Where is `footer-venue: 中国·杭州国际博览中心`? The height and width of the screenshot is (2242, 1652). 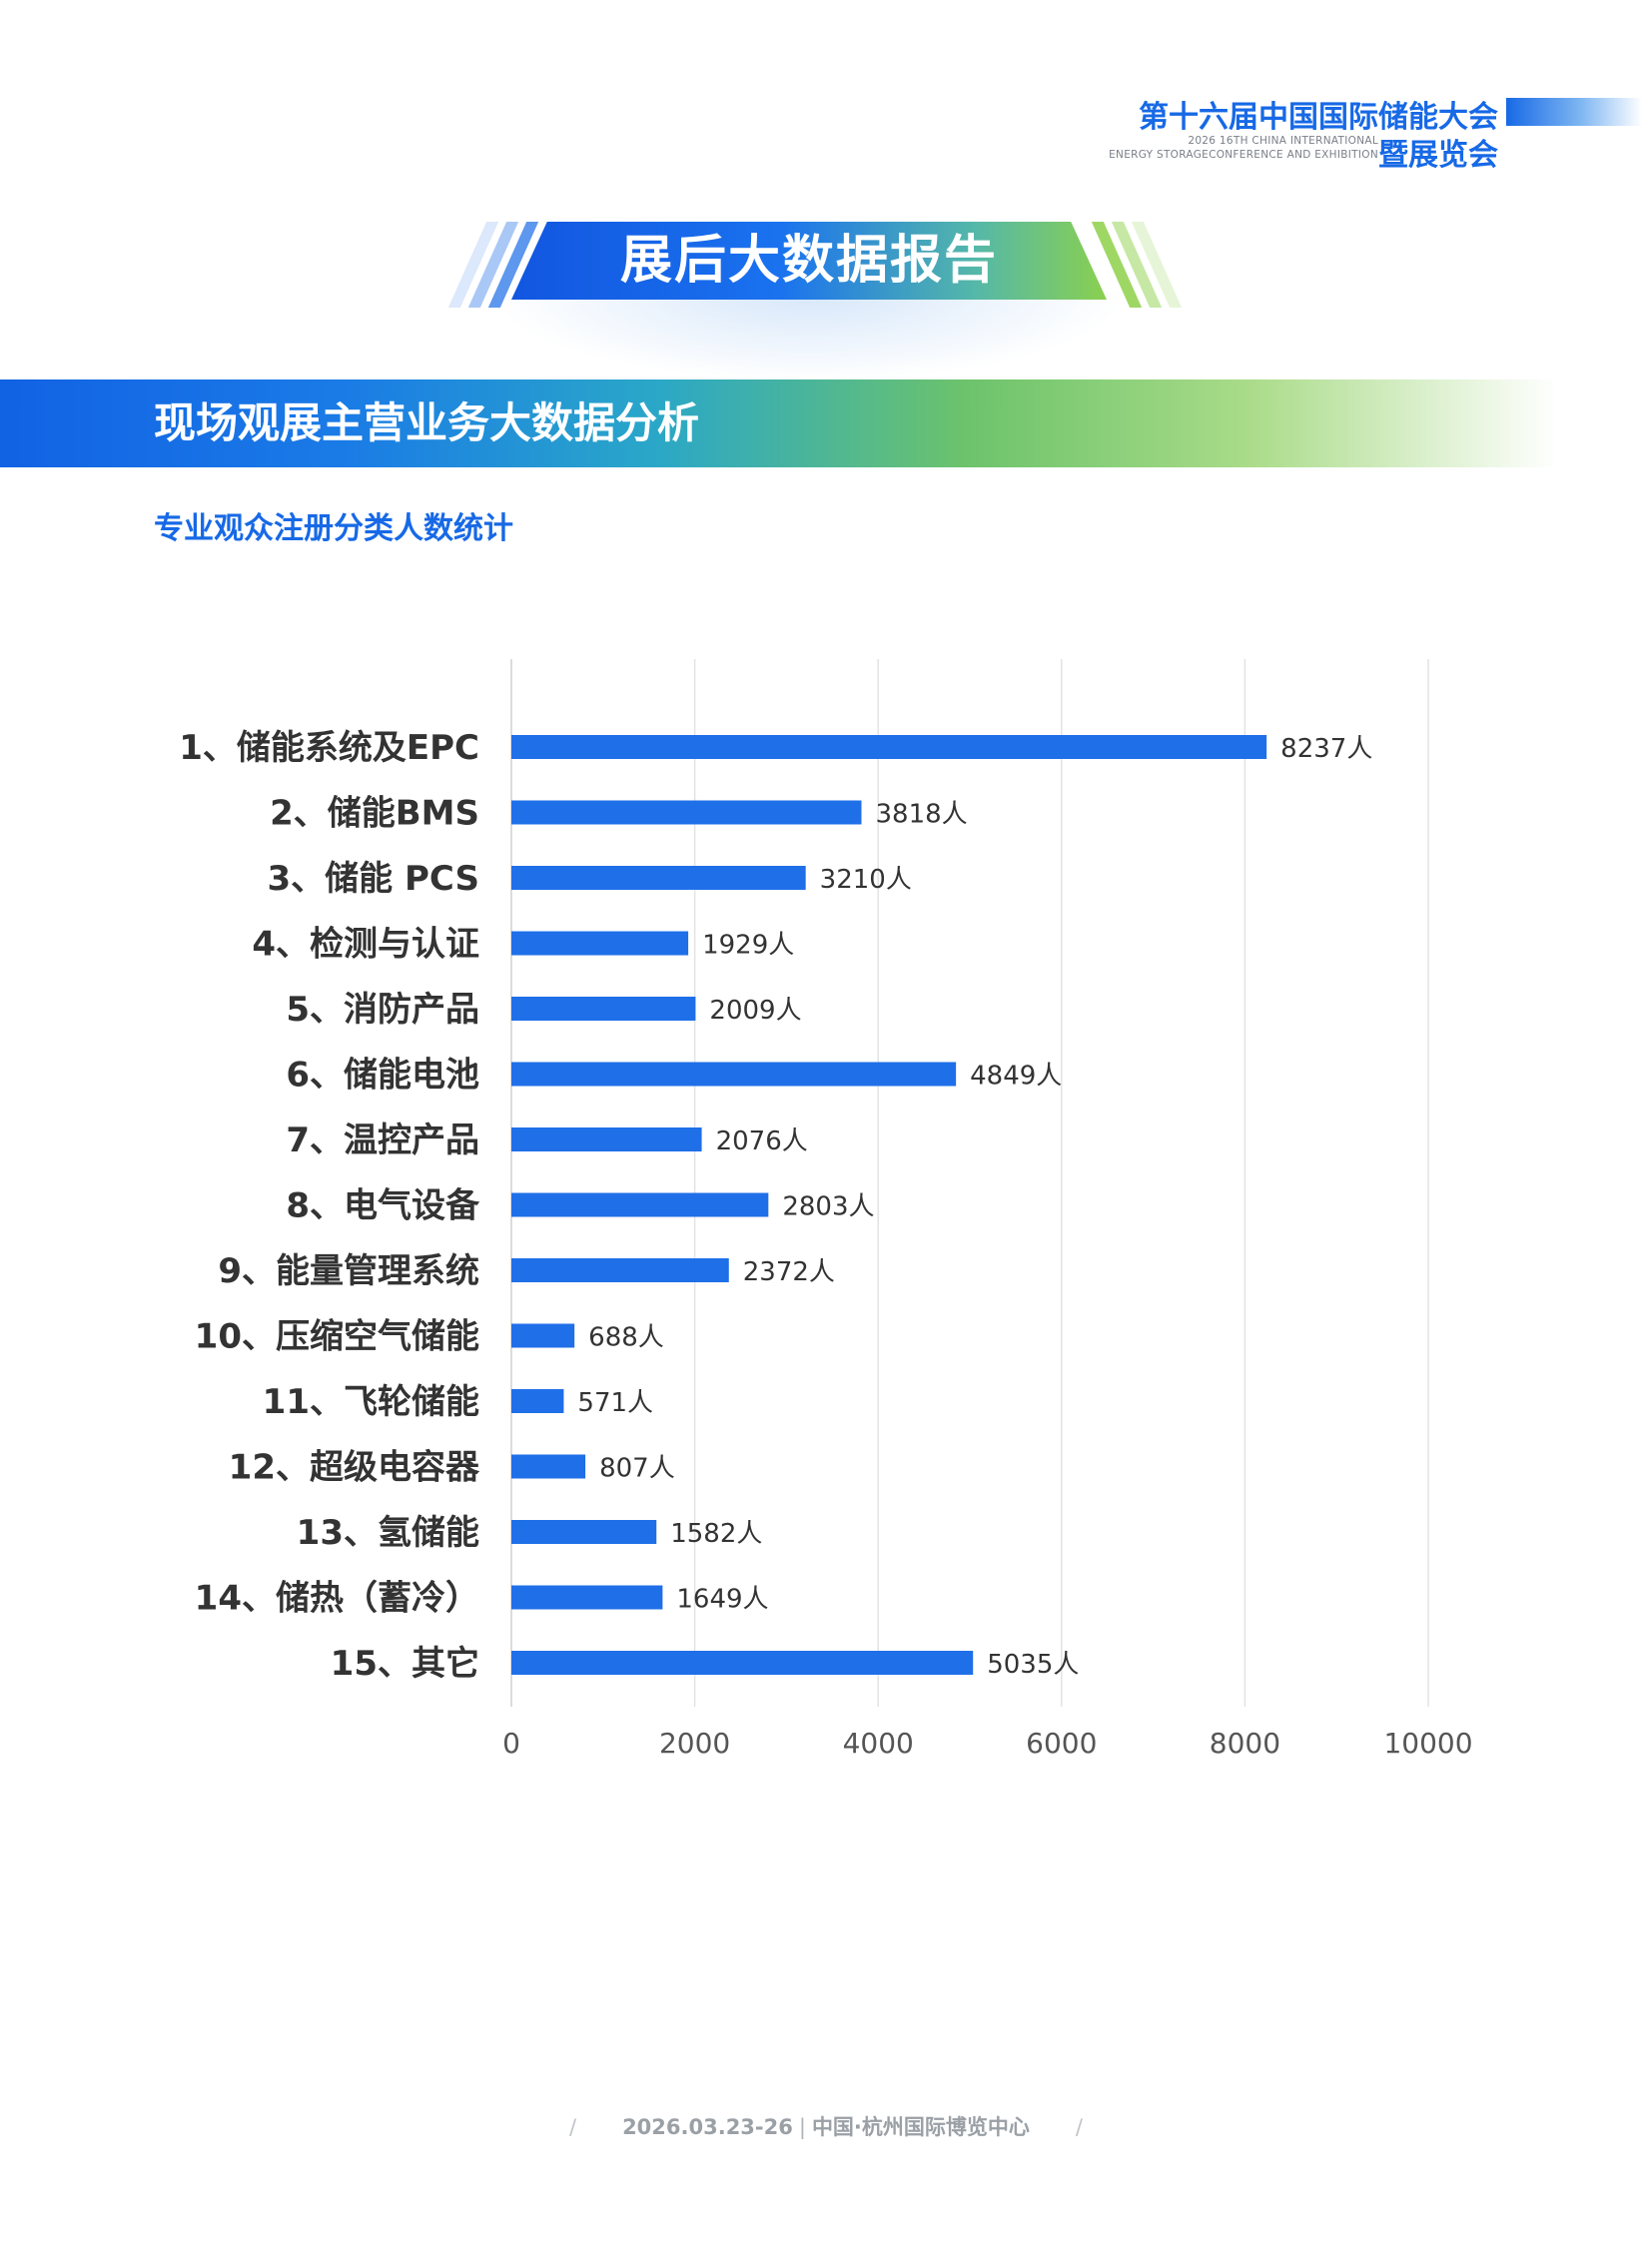 footer-venue: 中国·杭州国际博览中心 is located at coordinates (920, 2127).